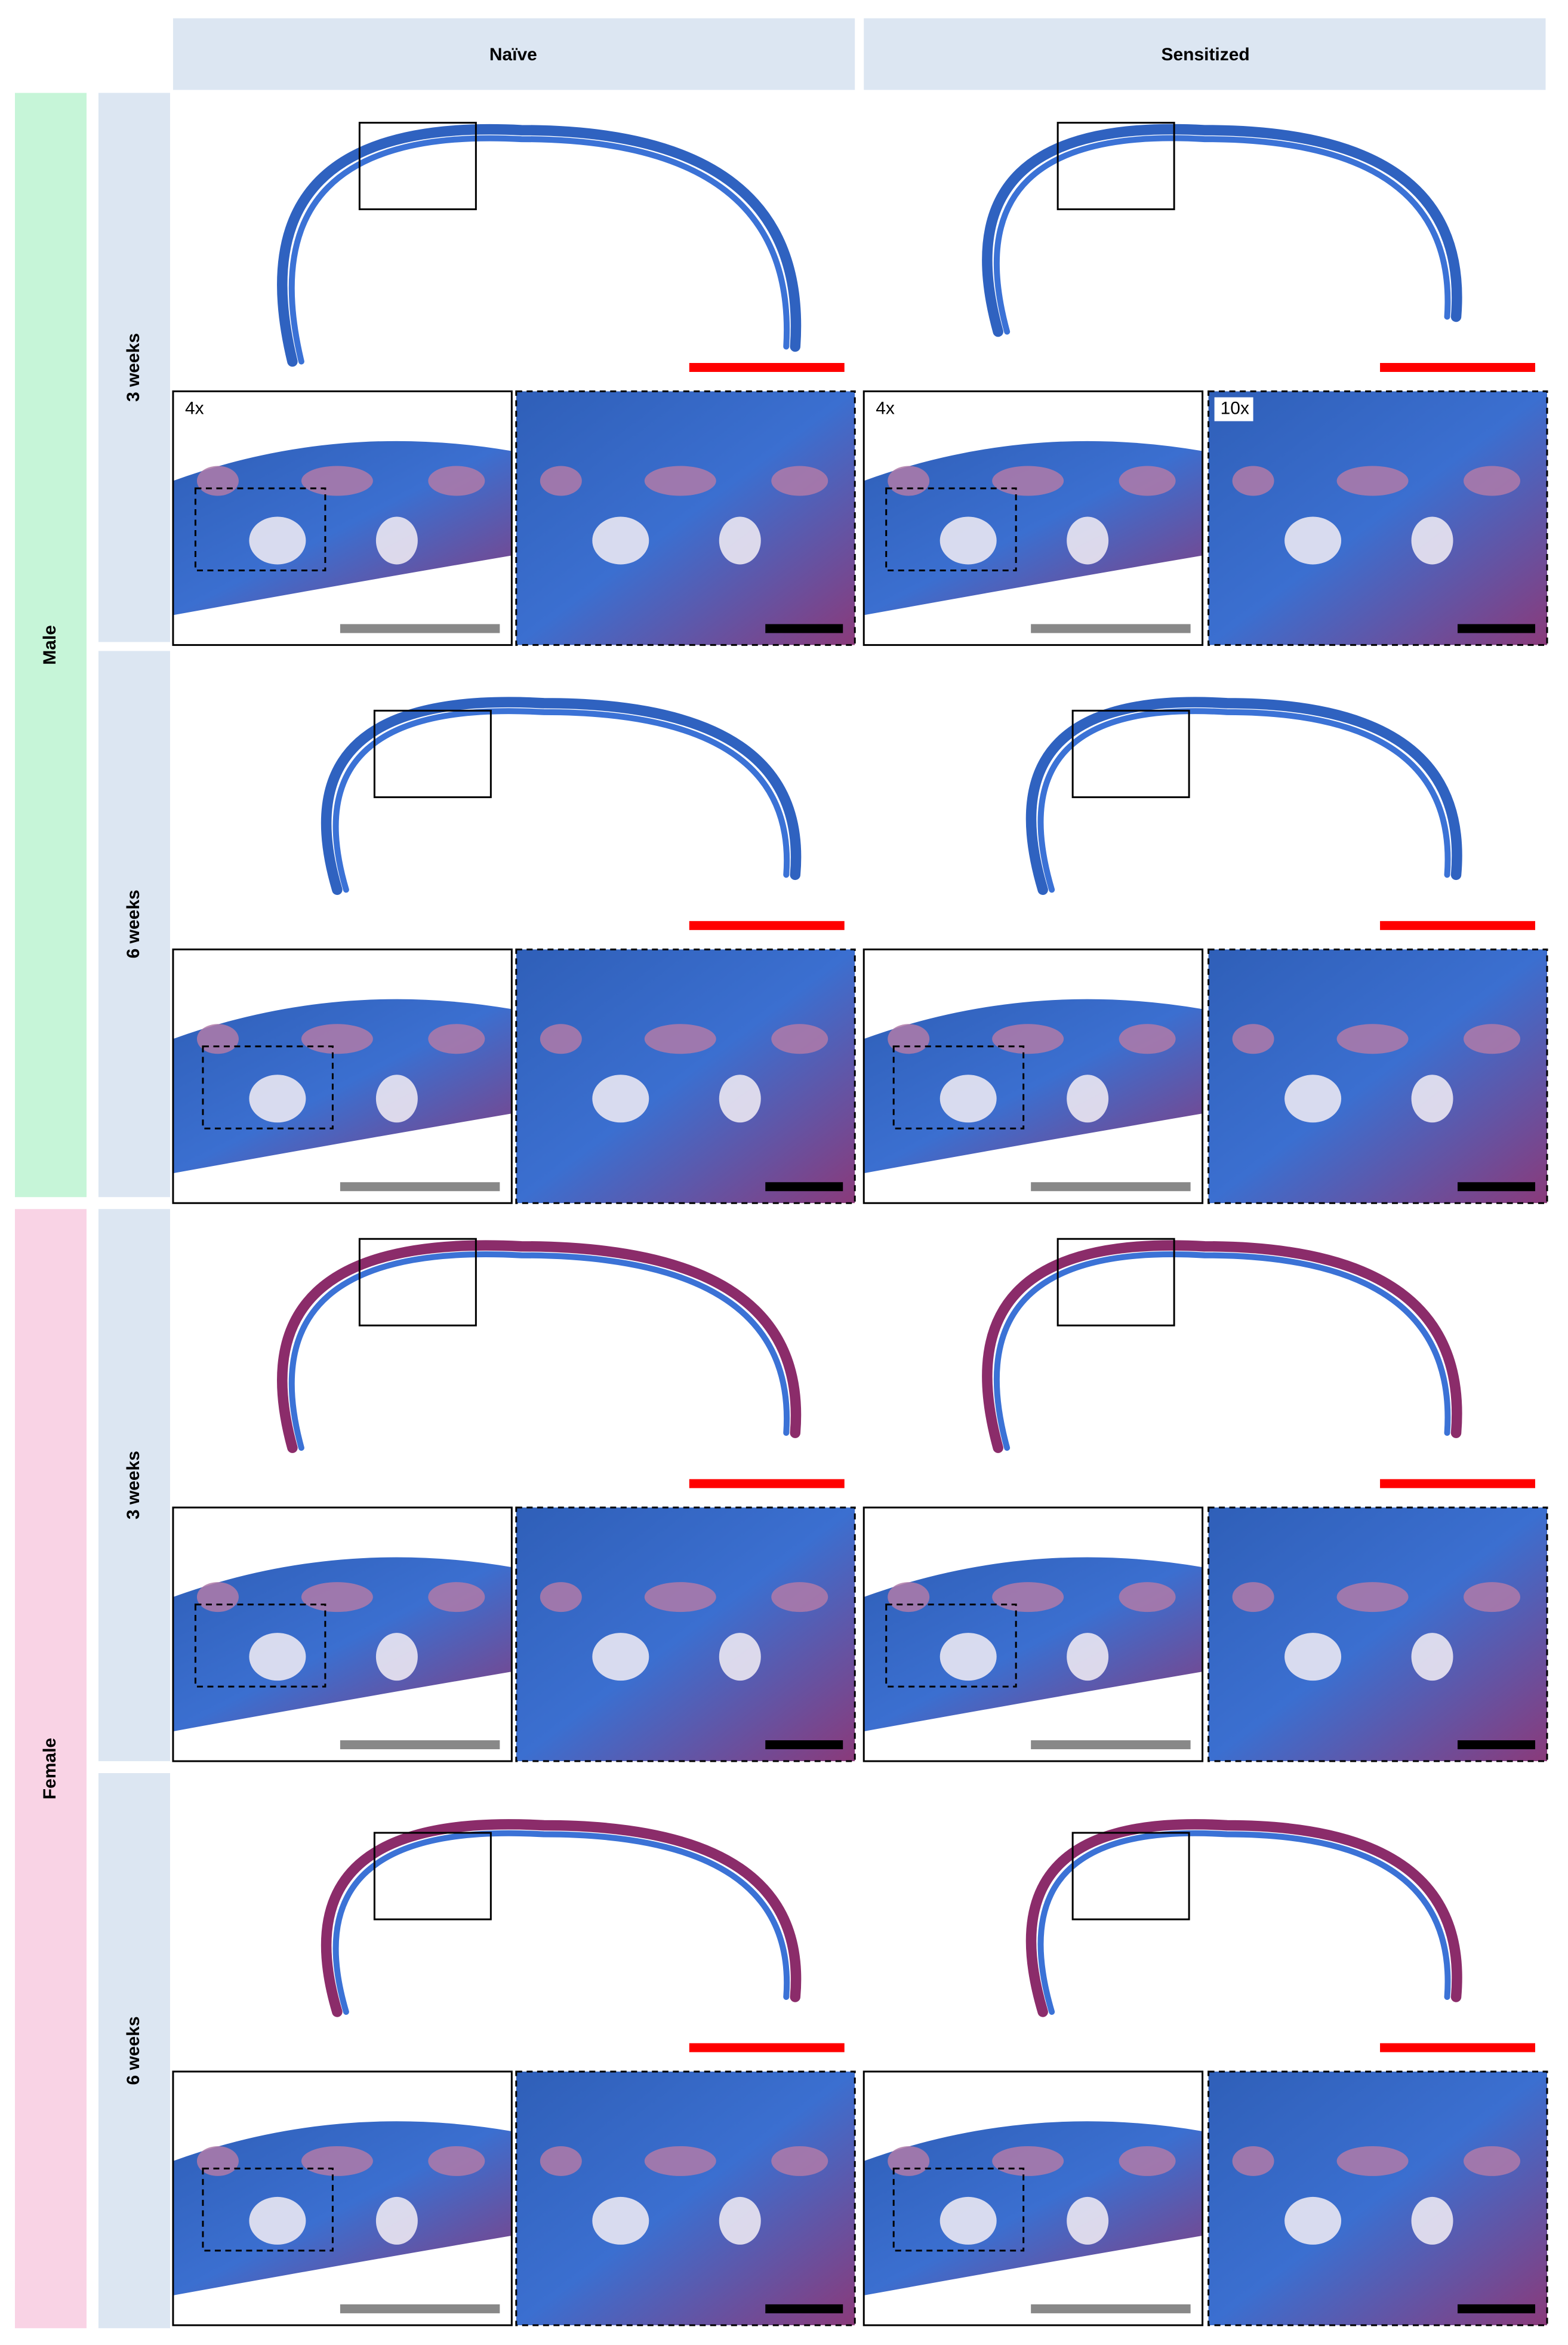 Image resolution: width=1568 pixels, height=2345 pixels. I want to click on column-header: Sensitized, so click(1205, 54).